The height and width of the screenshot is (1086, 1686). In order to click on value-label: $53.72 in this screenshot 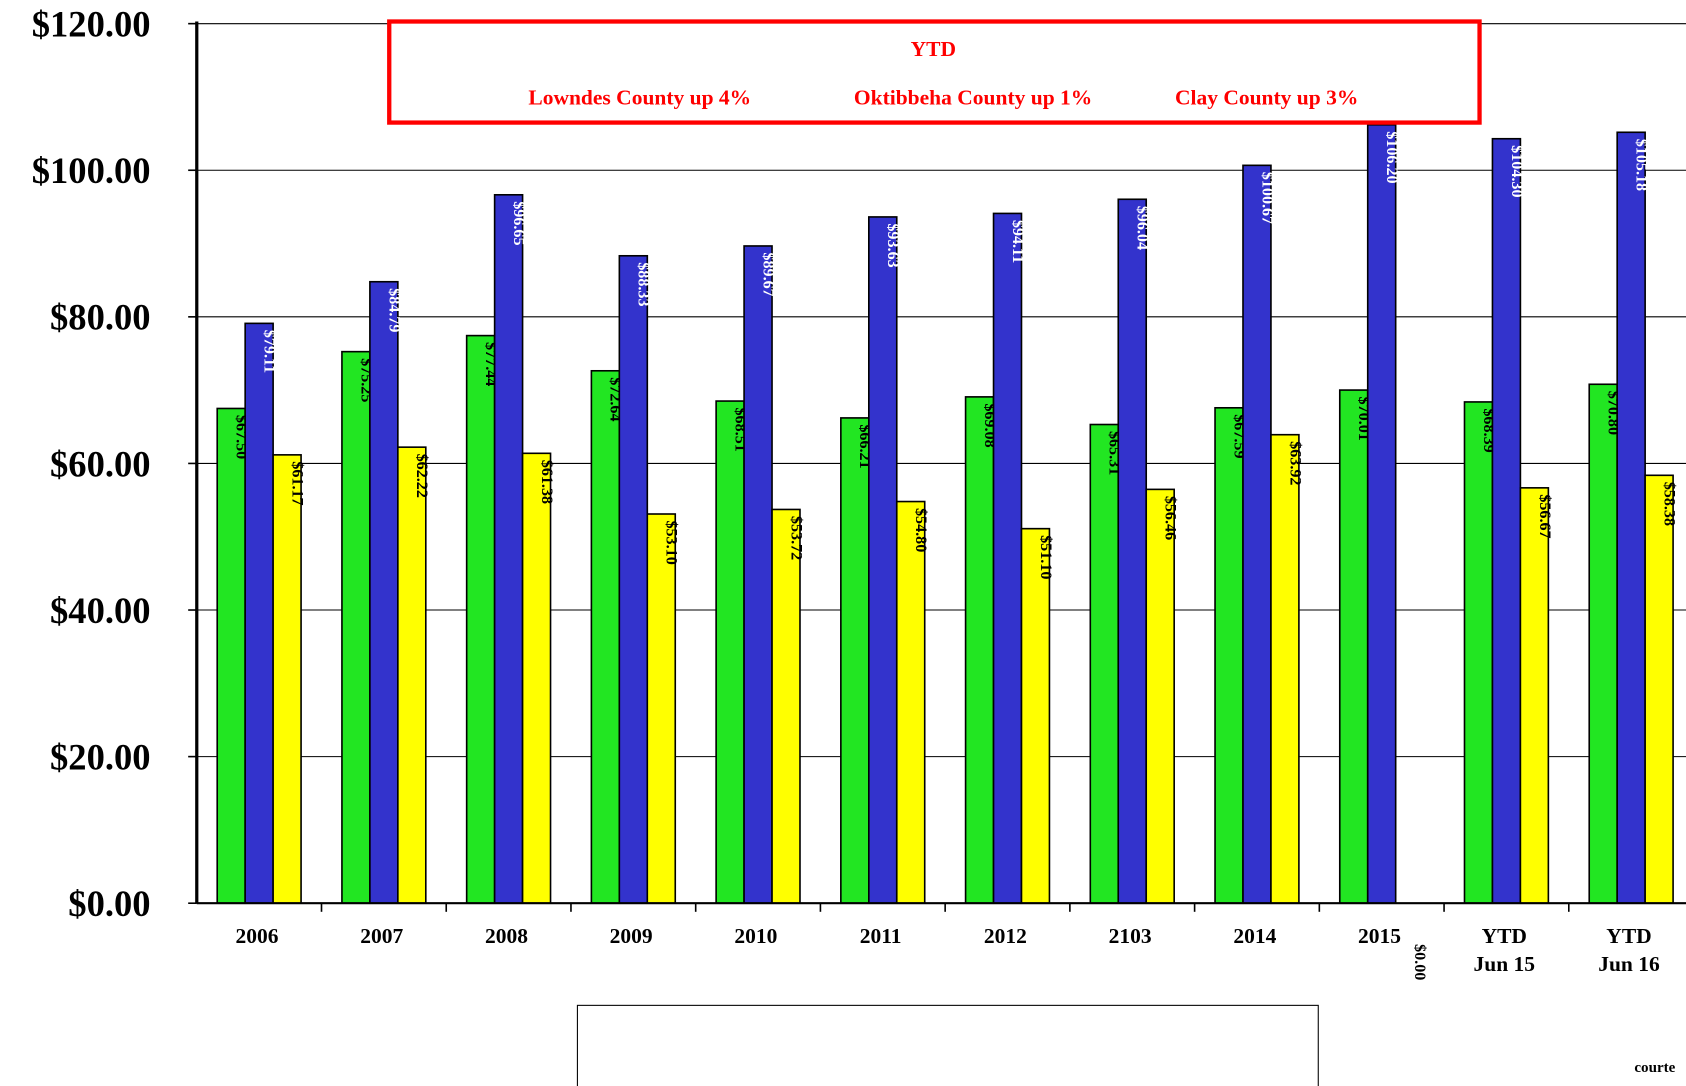, I will do `click(795, 538)`.